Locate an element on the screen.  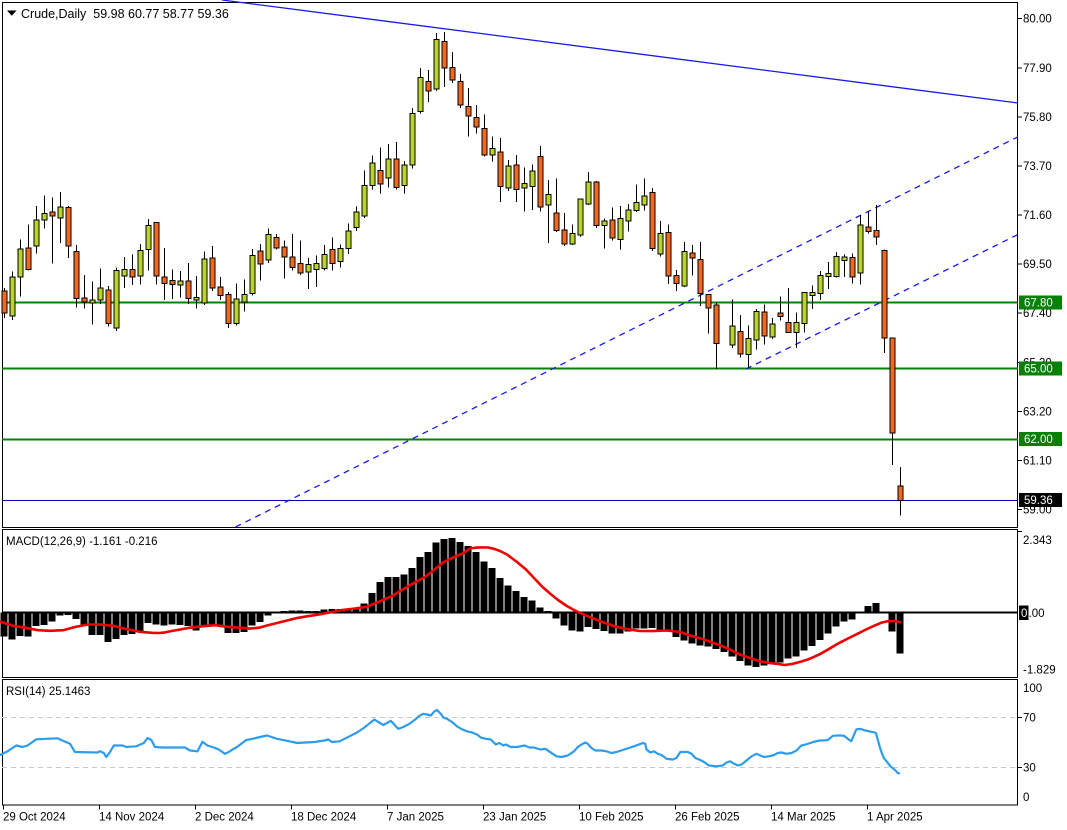
svg-text: 10 Feb 2025 is located at coordinates (611, 818).